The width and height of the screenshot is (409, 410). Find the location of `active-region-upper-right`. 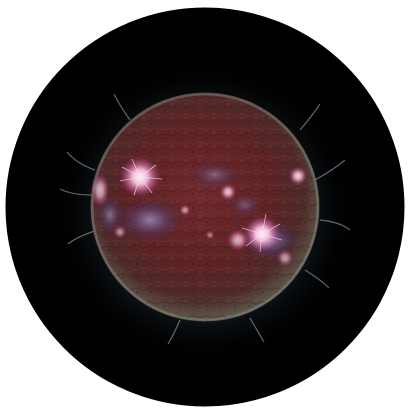

active-region-upper-right is located at coordinates (298, 176).